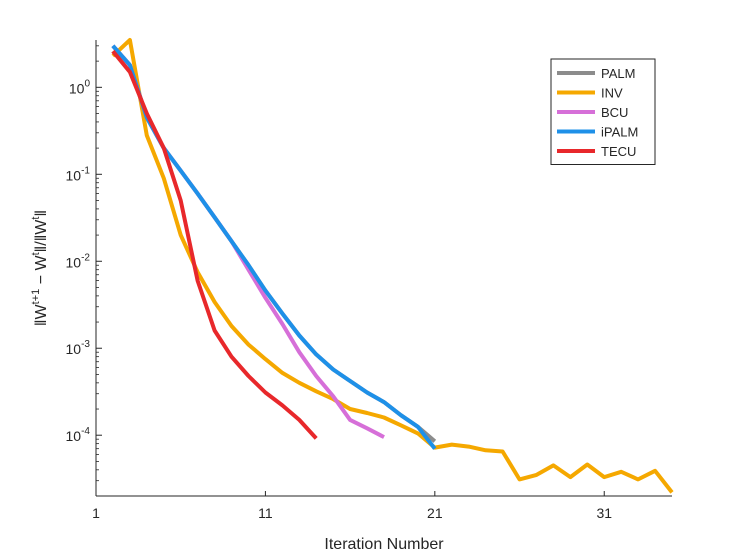 Image resolution: width=742 pixels, height=558 pixels. I want to click on y-axis-title: ‖Wt+1 − Wt‖/‖Wt‖, so click(40, 268).